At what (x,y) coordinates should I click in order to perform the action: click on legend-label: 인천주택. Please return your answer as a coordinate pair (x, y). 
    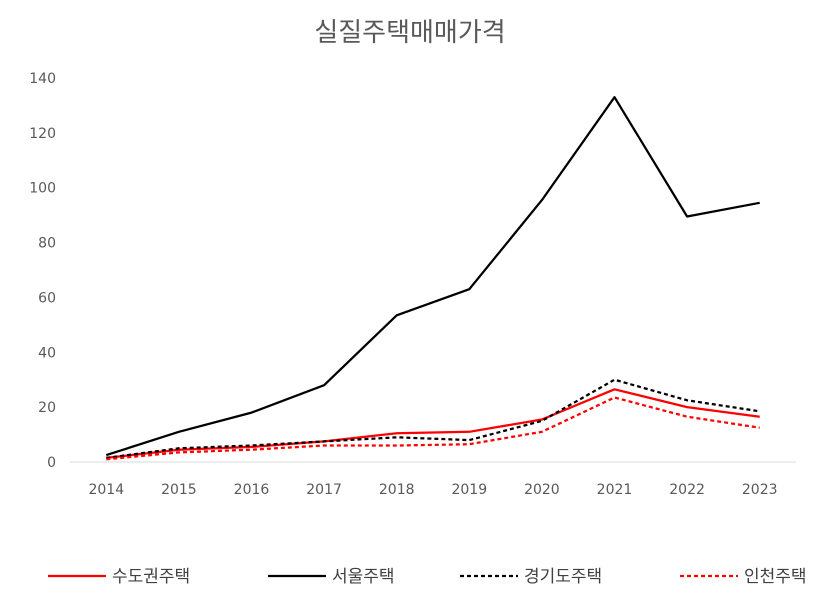
    Looking at the image, I should click on (775, 577).